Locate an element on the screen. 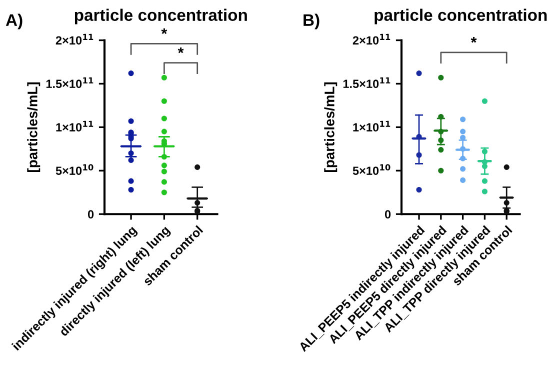 This screenshot has width=550, height=366. text: A) is located at coordinates (14, 22).